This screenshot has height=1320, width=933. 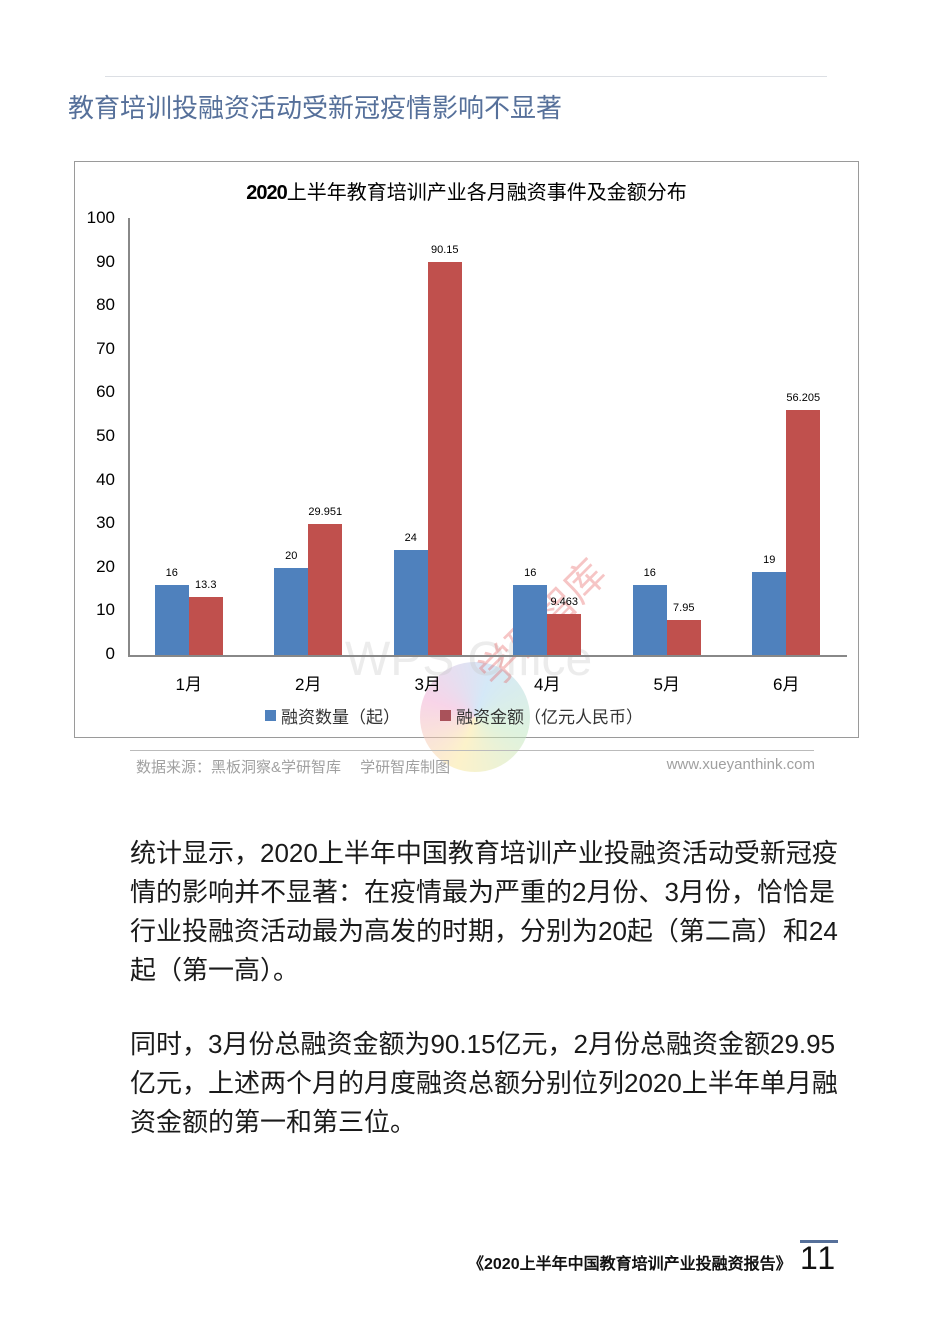 What do you see at coordinates (444, 249) in the screenshot?
I see `value-label-amount: 90.15` at bounding box center [444, 249].